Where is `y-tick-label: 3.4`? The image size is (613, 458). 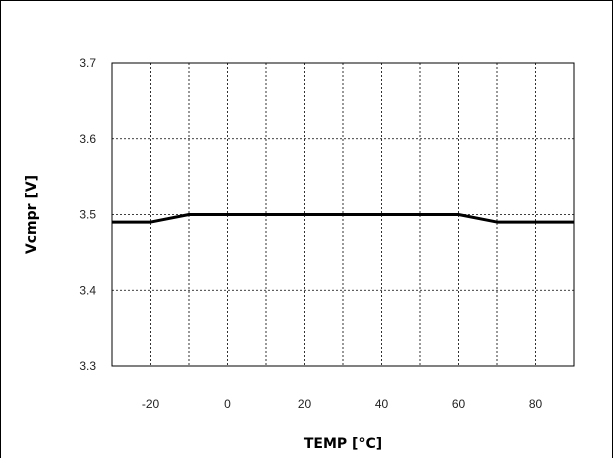
y-tick-label: 3.4 is located at coordinates (87, 290).